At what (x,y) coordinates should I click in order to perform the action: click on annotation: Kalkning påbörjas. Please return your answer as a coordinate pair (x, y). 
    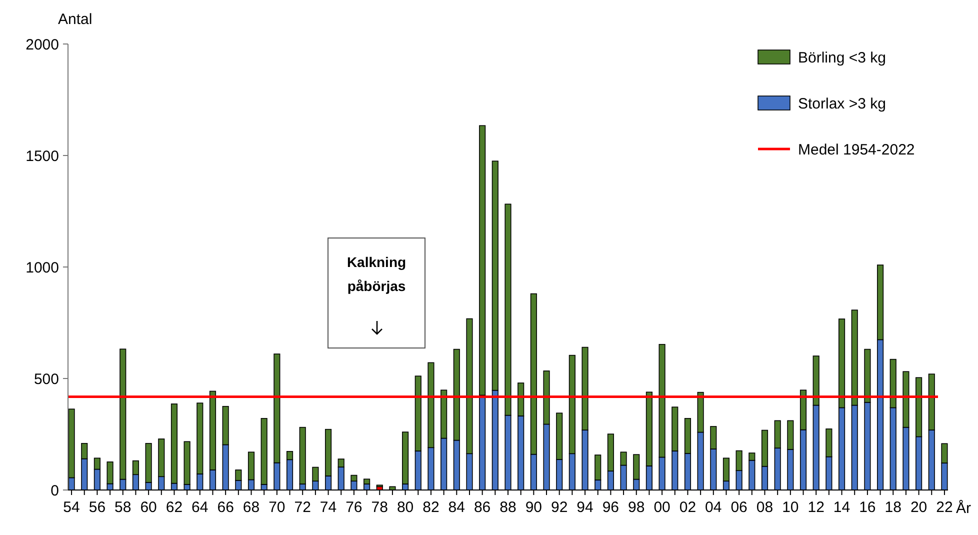
    Looking at the image, I should click on (376, 274).